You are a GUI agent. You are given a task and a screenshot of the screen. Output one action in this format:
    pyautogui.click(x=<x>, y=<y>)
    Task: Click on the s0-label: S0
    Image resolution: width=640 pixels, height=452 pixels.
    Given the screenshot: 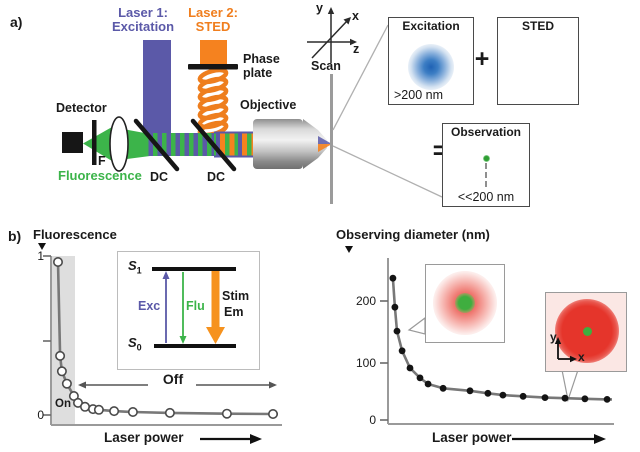 What is the action you would take?
    pyautogui.click(x=135, y=344)
    